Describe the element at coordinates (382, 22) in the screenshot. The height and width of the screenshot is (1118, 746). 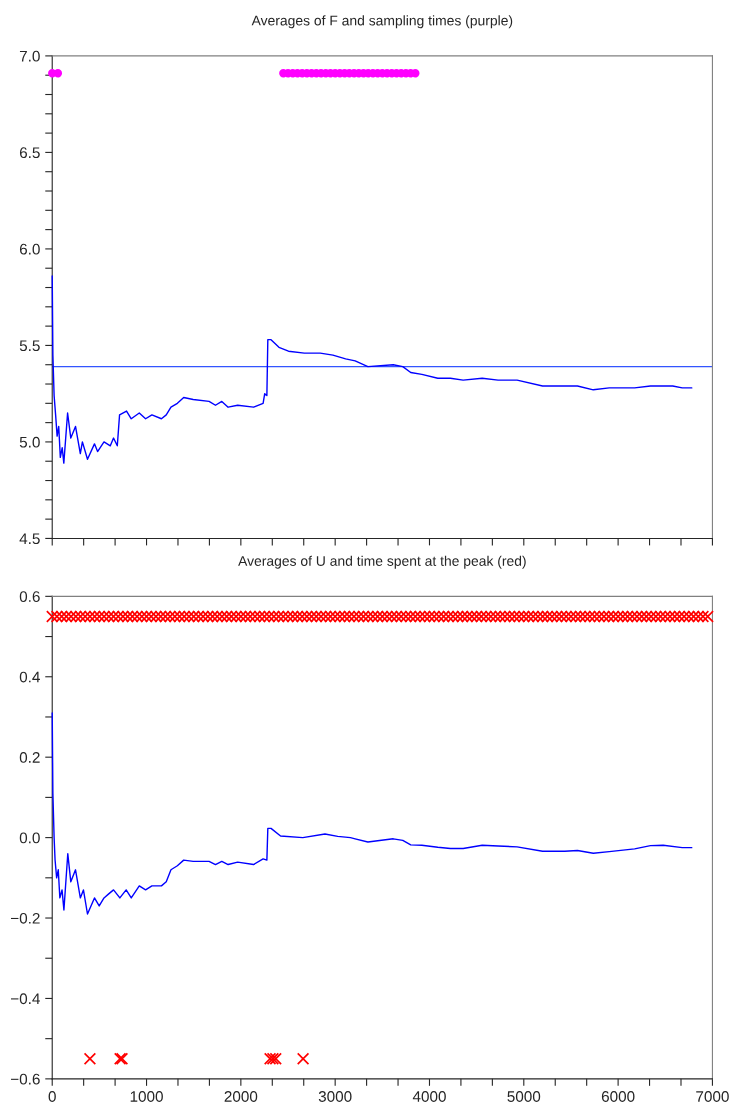
I see `chart-title: Averages of F and sampling times (purple)` at that location.